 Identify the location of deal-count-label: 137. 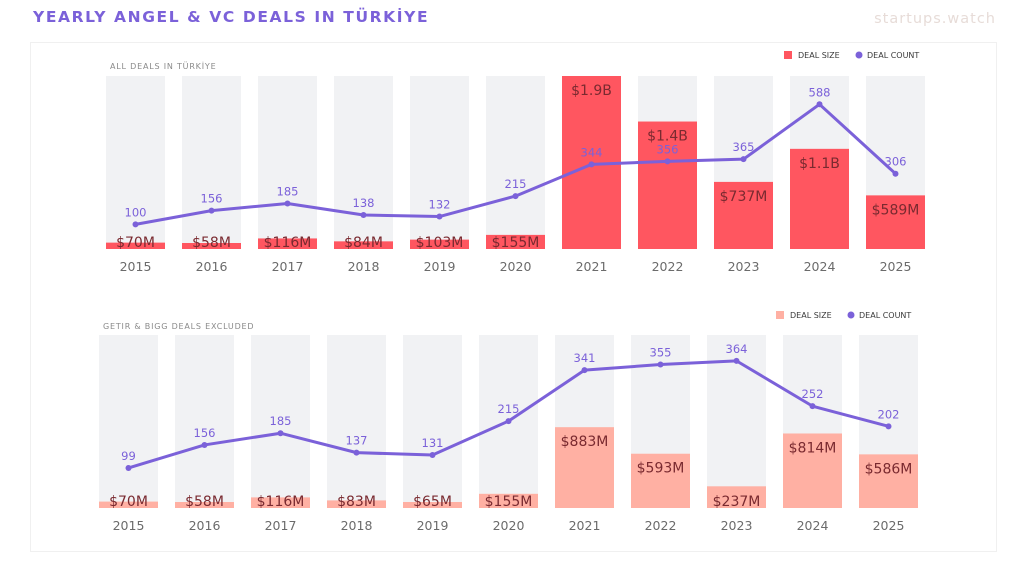
(357, 441).